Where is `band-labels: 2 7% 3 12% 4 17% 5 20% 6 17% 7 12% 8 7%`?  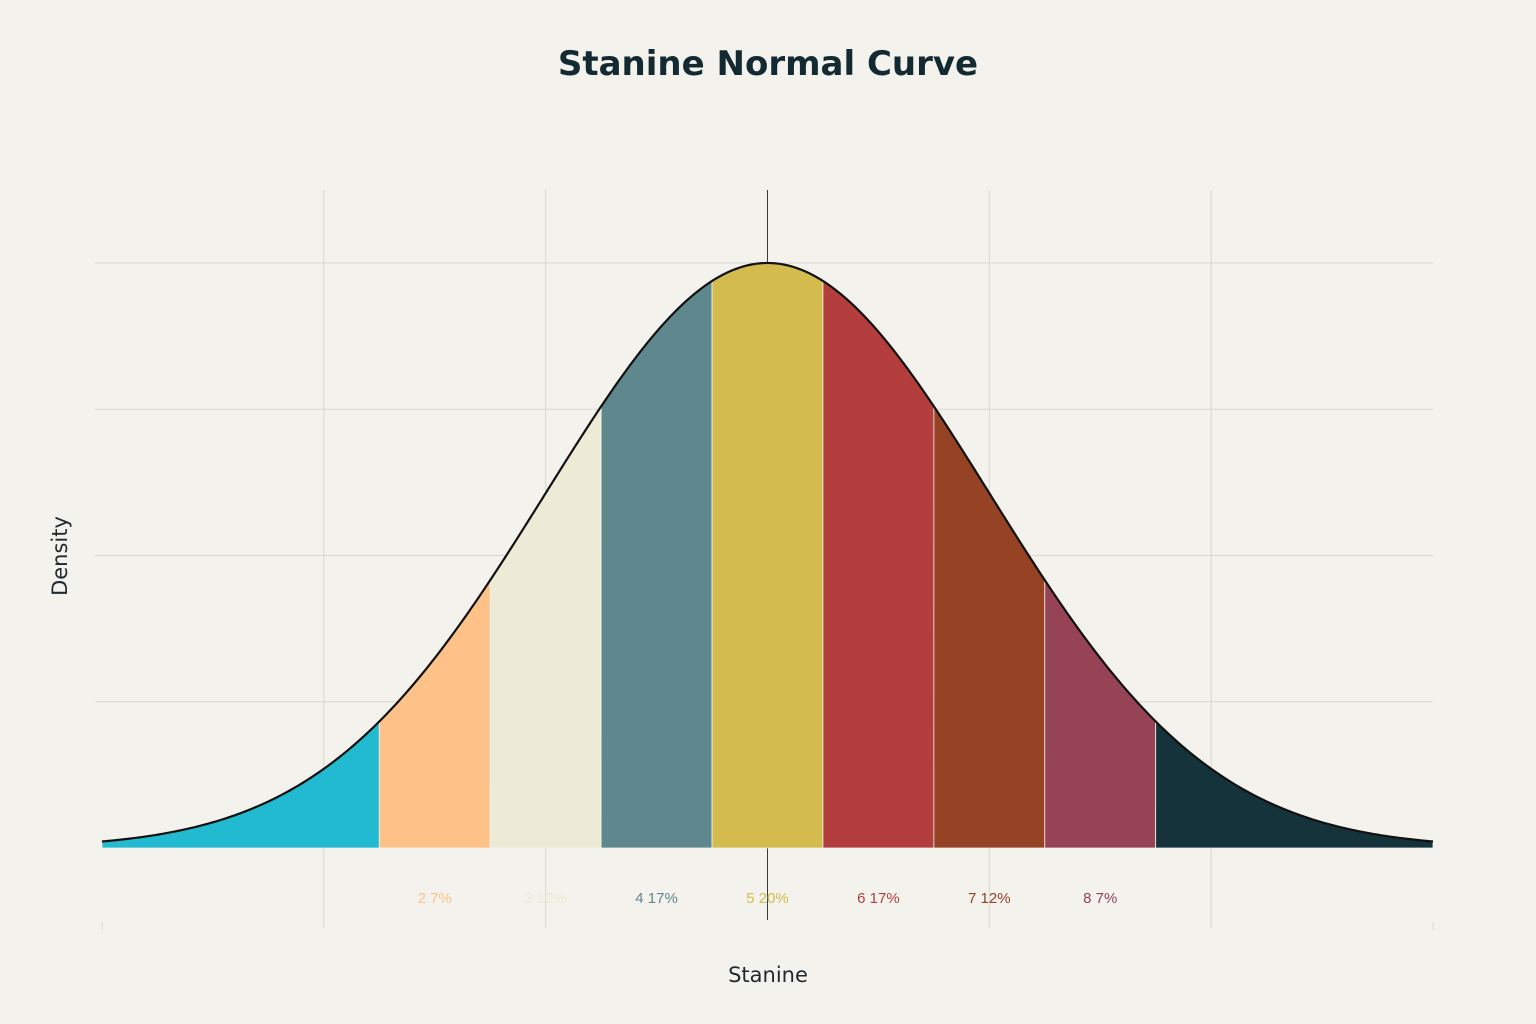 band-labels: 2 7% 3 12% 4 17% 5 20% 6 17% 7 12% 8 7% is located at coordinates (768, 898).